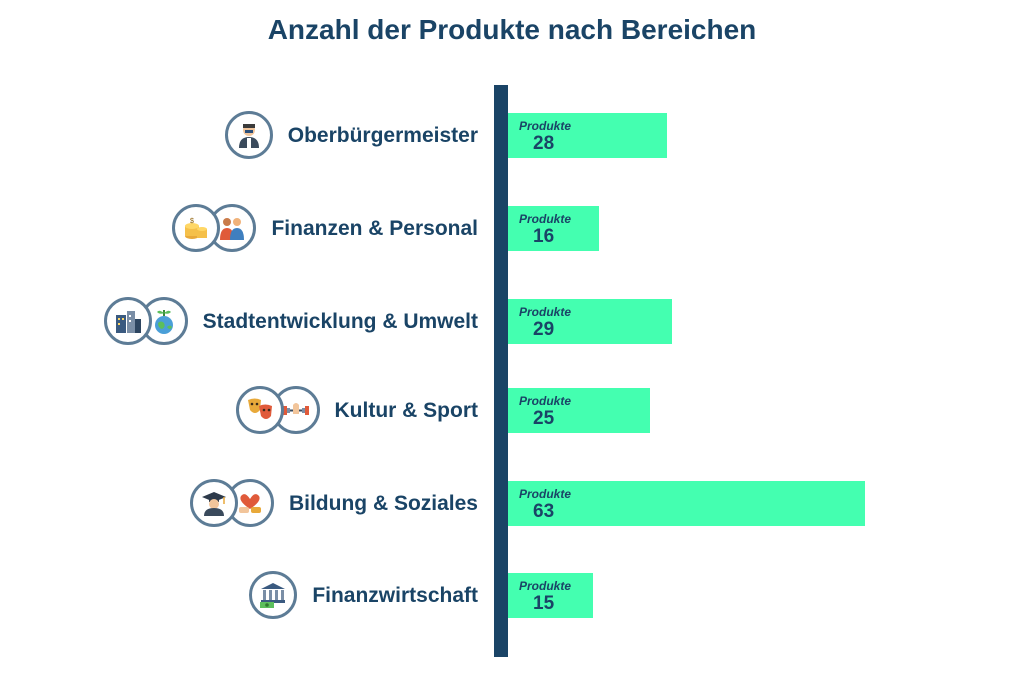  Describe the element at coordinates (501, 371) in the screenshot. I see `category-axis-line` at that location.